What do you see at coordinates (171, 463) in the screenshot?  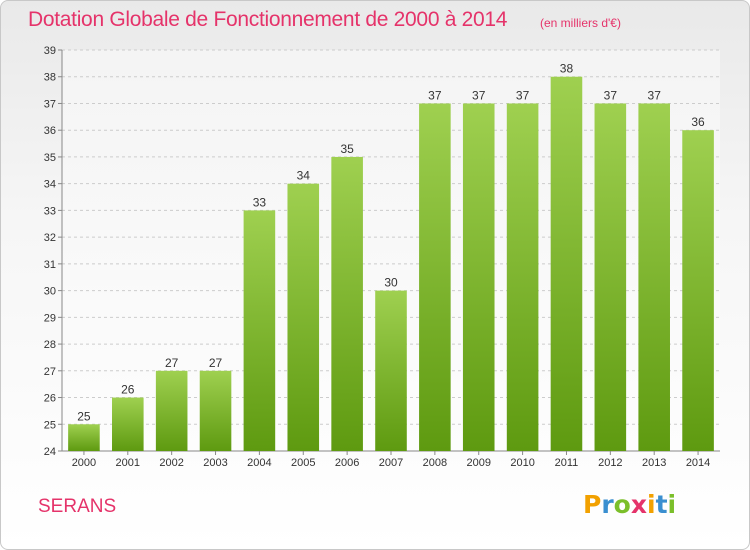 I see `x-tick-label: 2002` at bounding box center [171, 463].